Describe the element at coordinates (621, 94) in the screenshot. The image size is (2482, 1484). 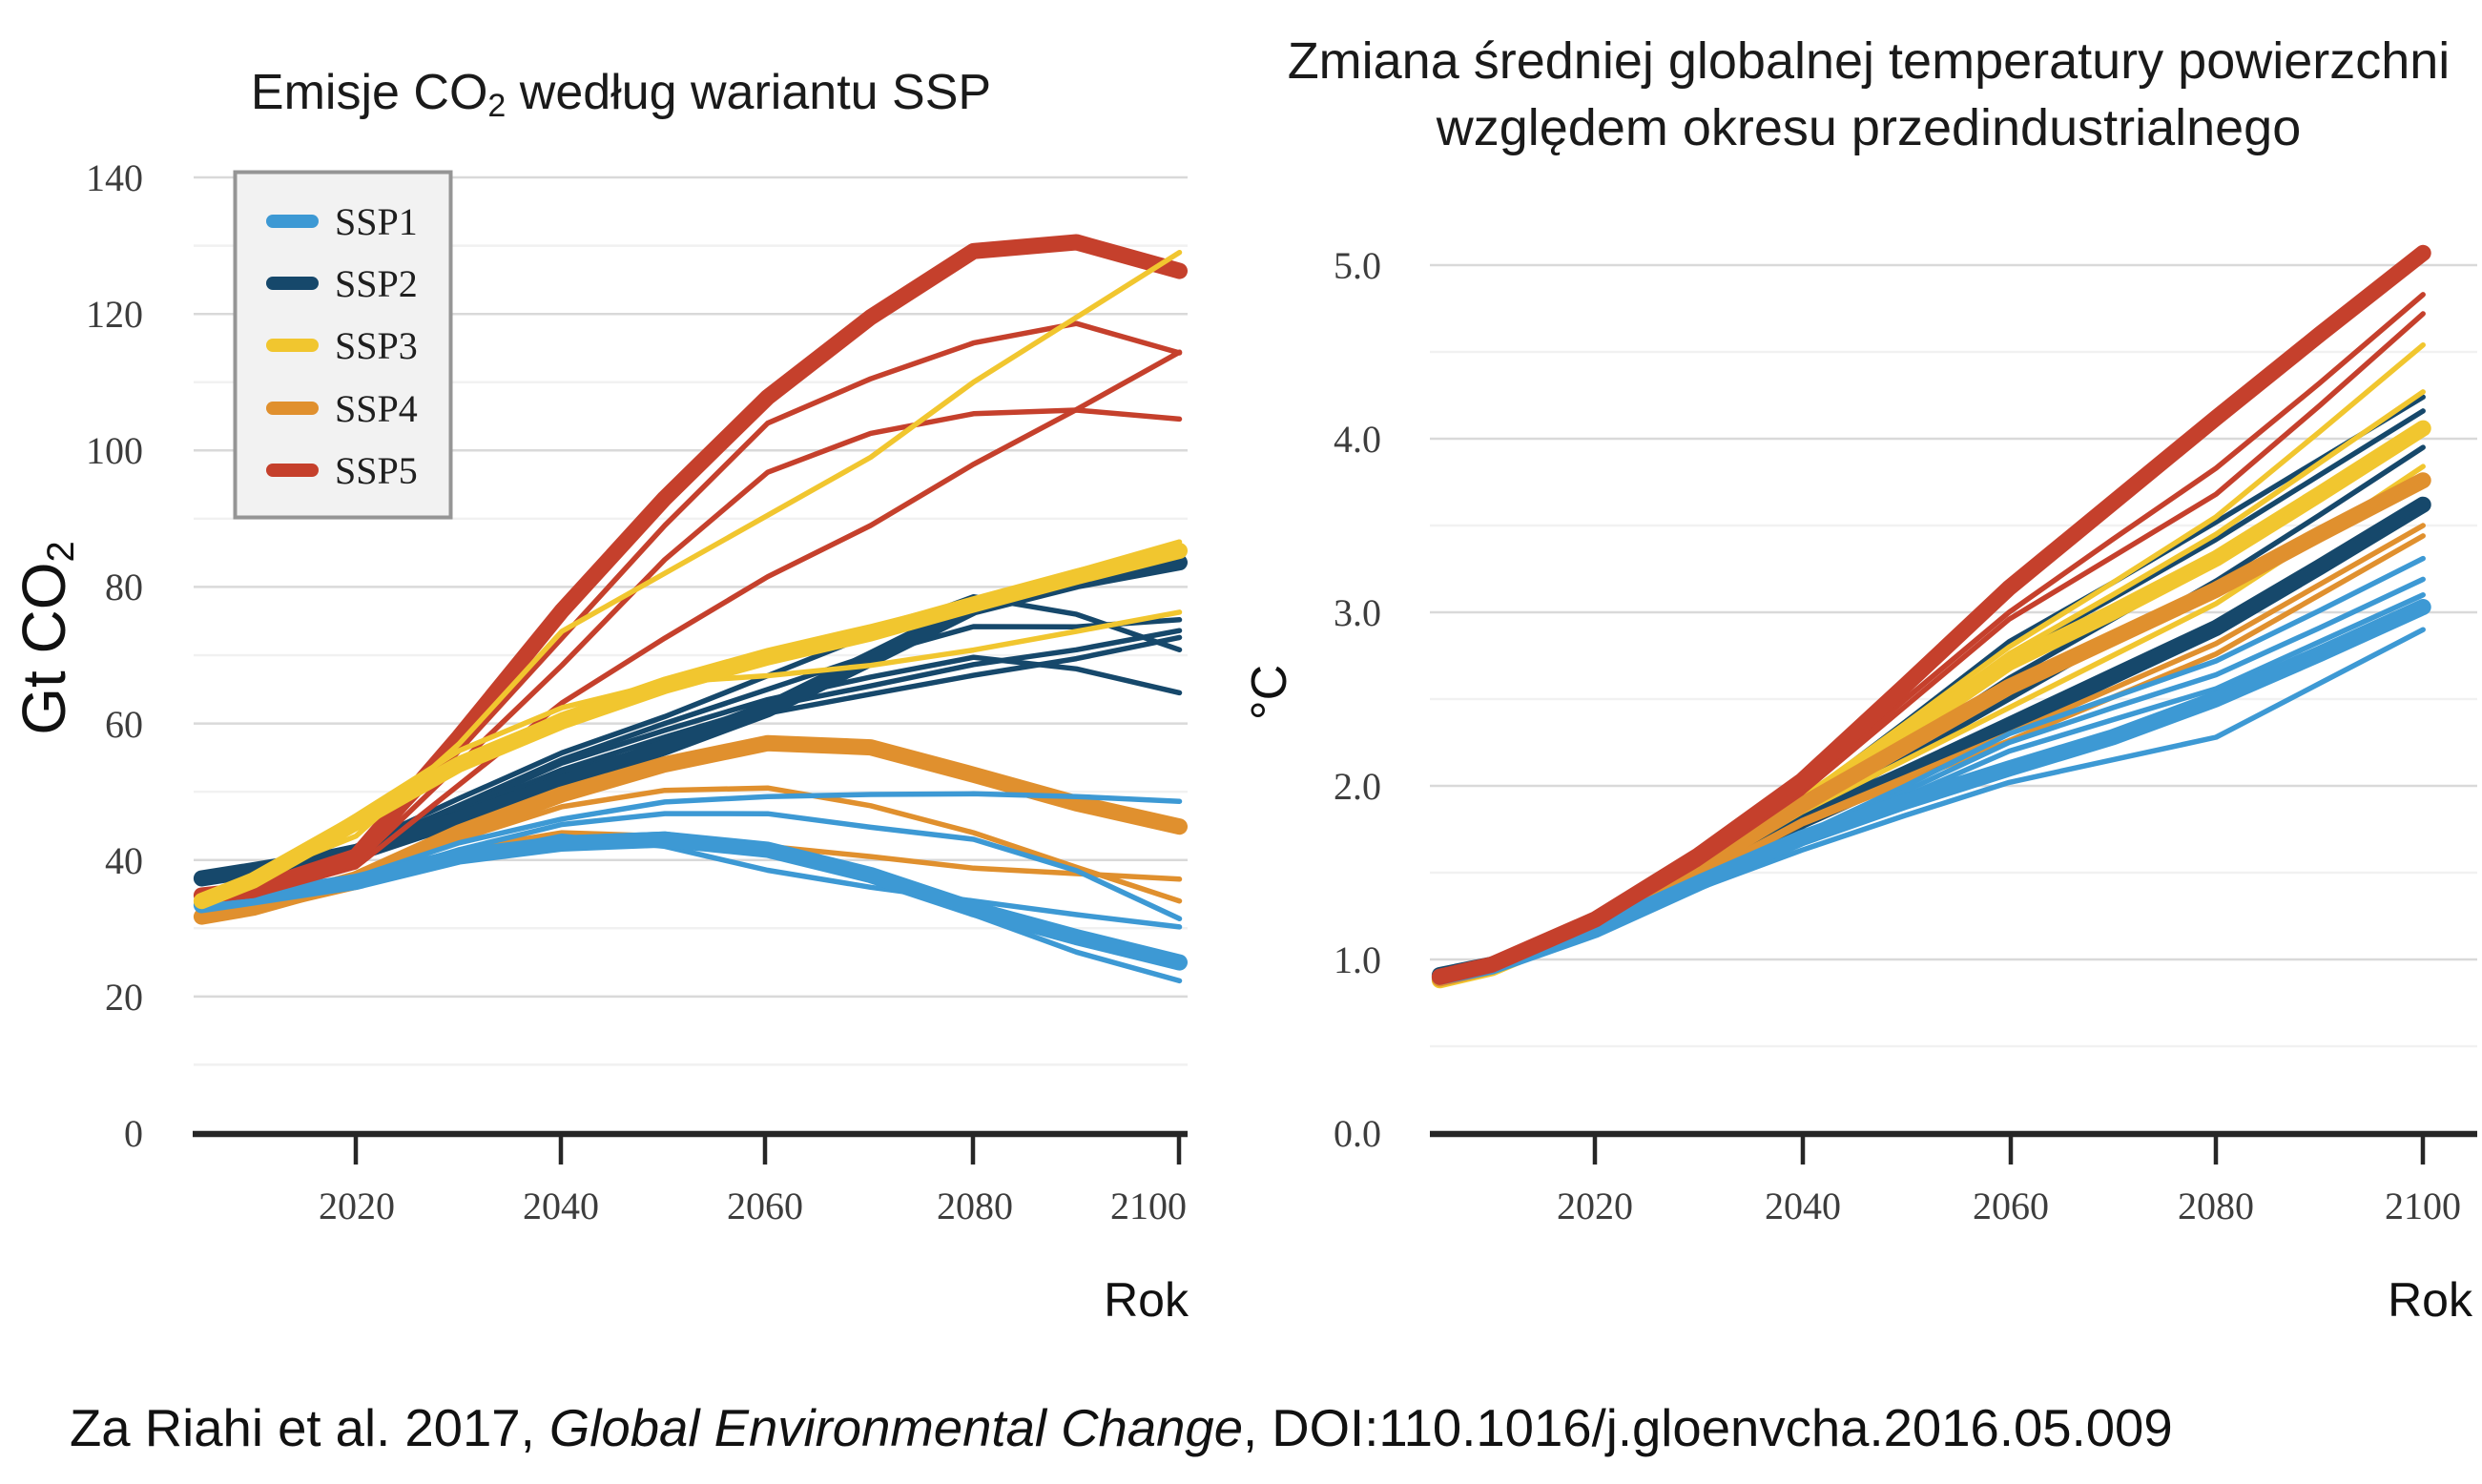
I see `svg-text: Emisje CO2 według wariantu SSP` at that location.